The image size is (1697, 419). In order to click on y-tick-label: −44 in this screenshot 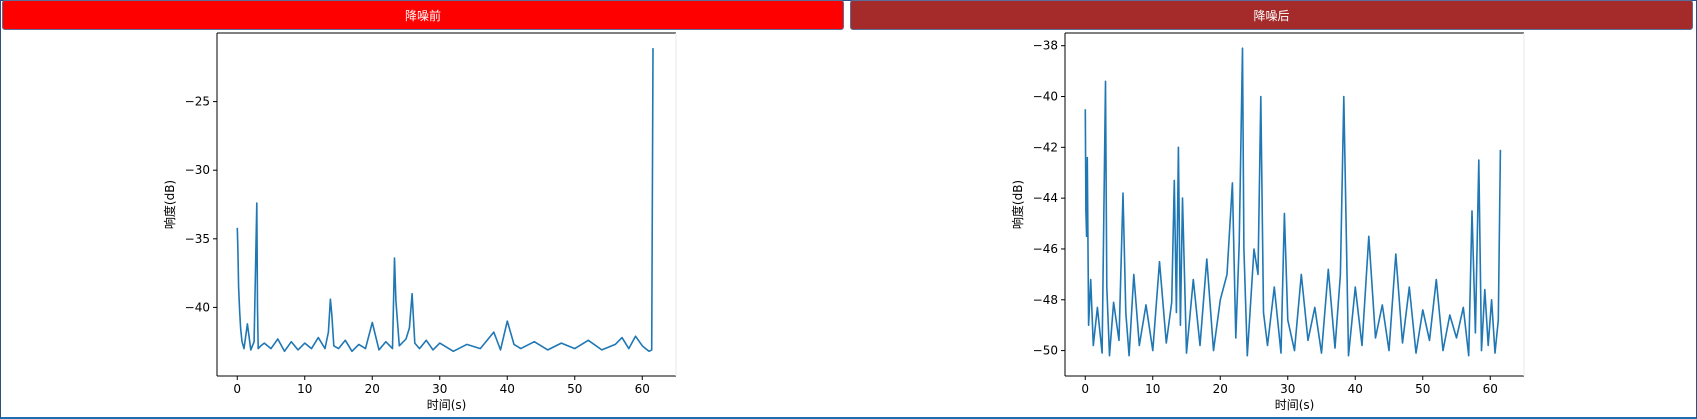, I will do `click(1045, 198)`.